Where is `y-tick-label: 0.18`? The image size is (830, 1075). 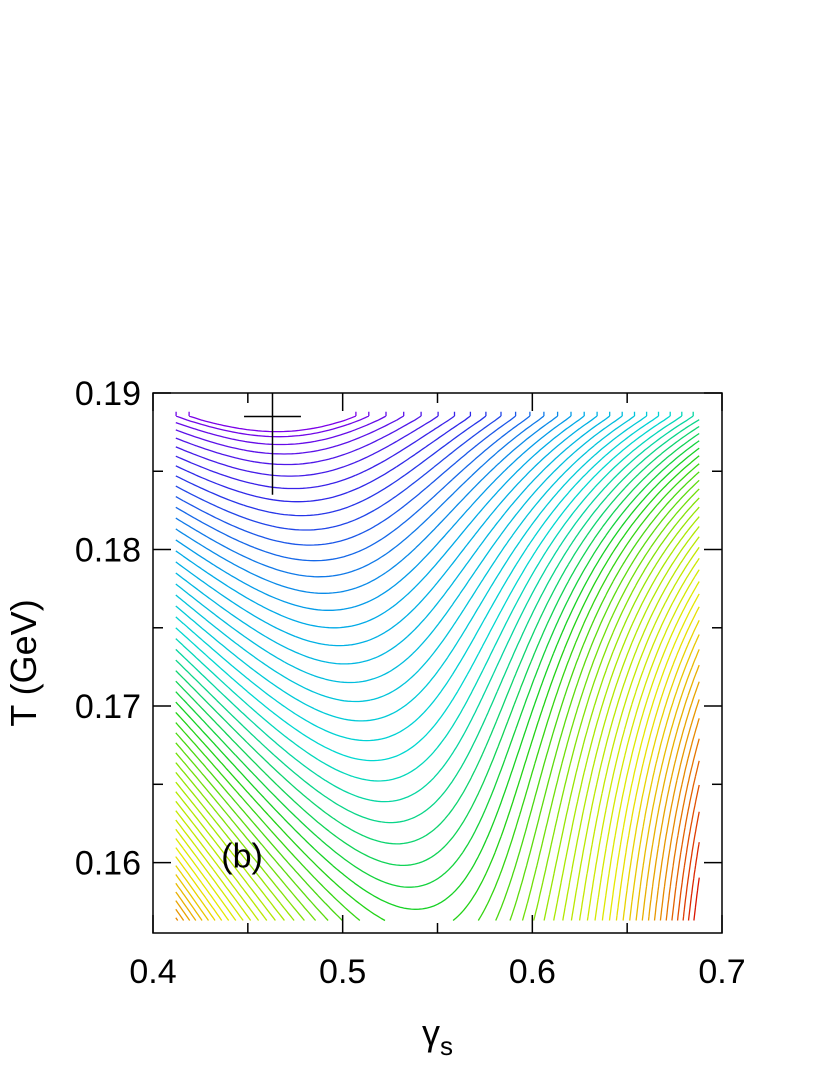
y-tick-label: 0.18 is located at coordinates (108, 551).